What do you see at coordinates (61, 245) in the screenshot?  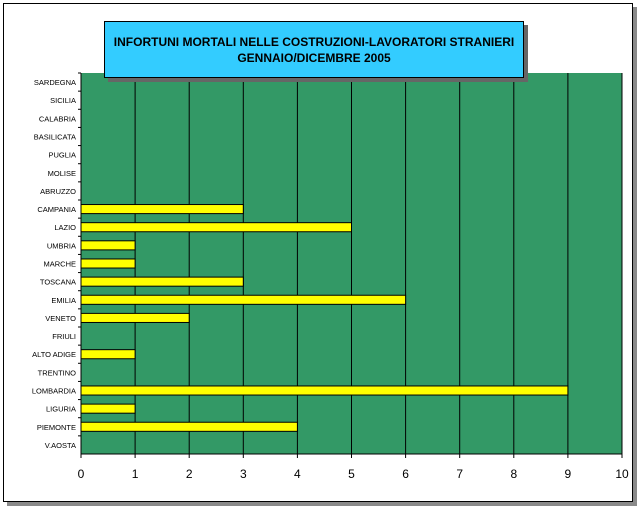 I see `category-label: UMBRIA` at bounding box center [61, 245].